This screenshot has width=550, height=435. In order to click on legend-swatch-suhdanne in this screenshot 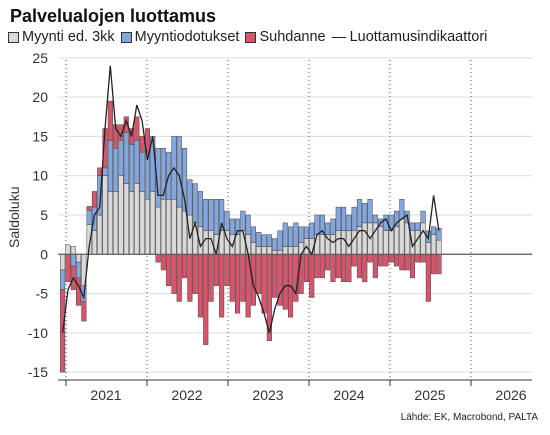, I will do `click(251, 37)`.